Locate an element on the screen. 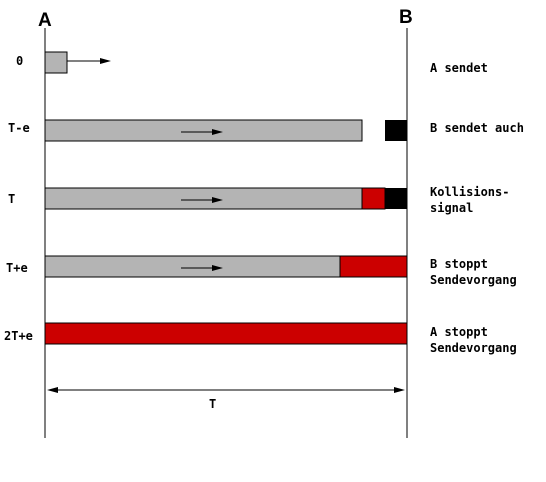 The height and width of the screenshot is (482, 546). row-desc-1: B sendet auch is located at coordinates (477, 128).